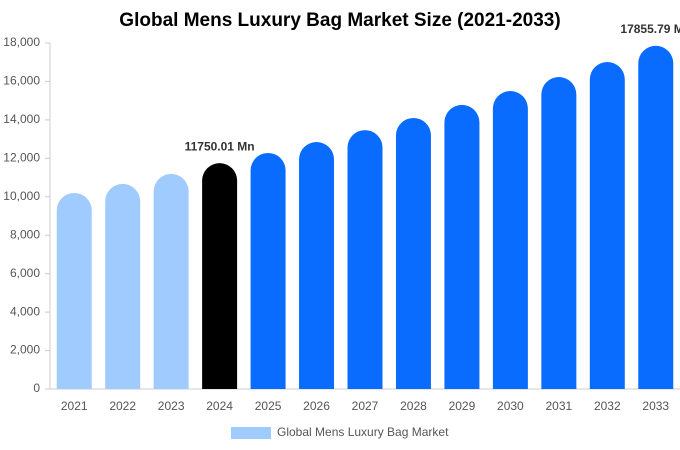  I want to click on y-tick-label: 12,000, so click(21, 158).